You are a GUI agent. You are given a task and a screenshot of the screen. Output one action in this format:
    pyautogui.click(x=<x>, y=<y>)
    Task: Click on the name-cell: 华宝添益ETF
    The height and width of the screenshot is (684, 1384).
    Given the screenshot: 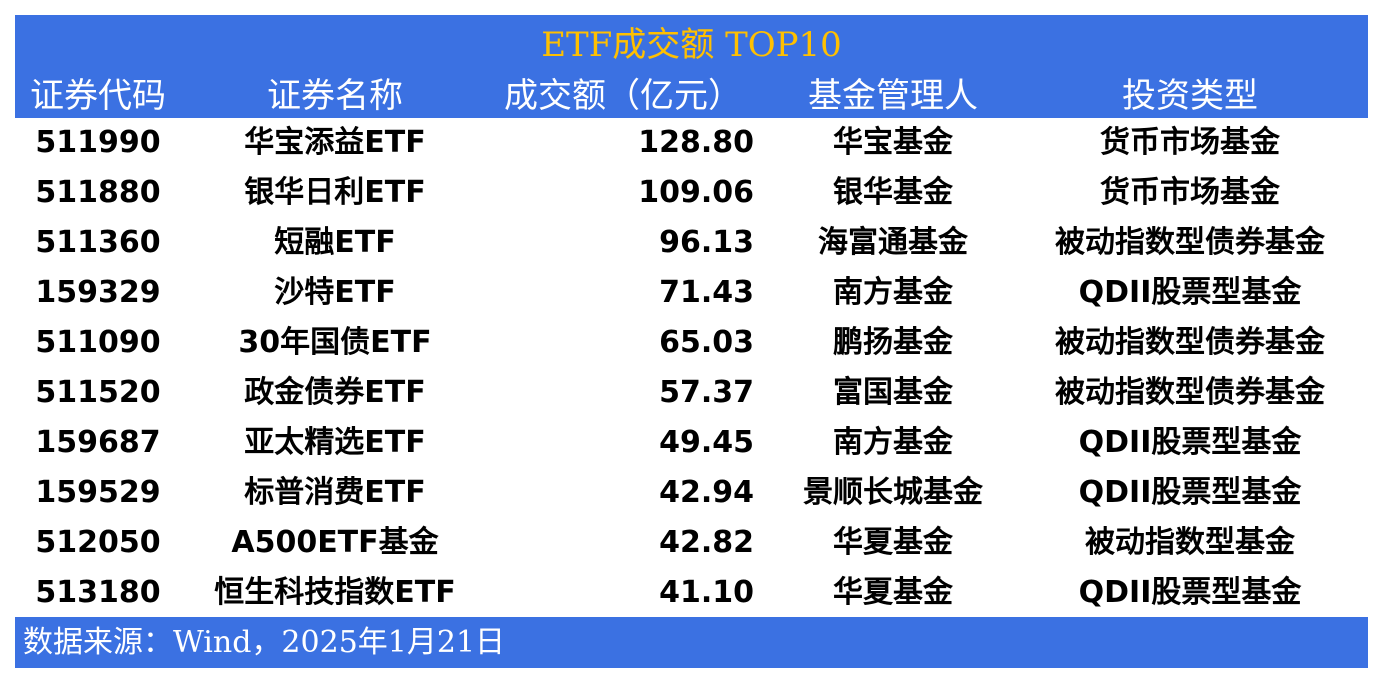 What is the action you would take?
    pyautogui.click(x=335, y=142)
    